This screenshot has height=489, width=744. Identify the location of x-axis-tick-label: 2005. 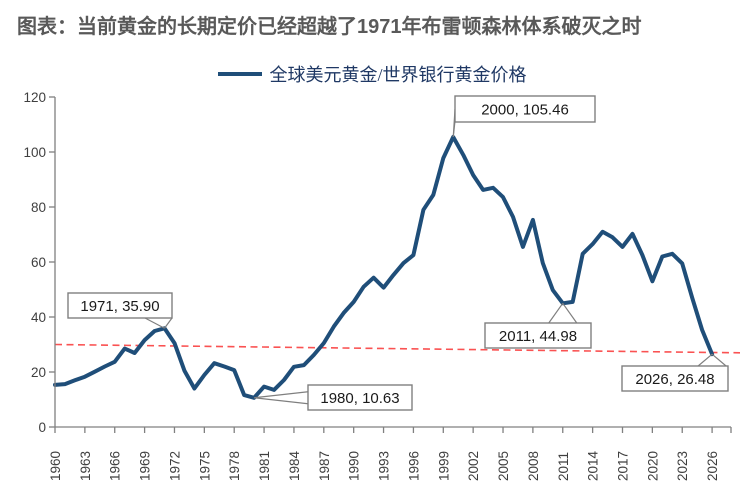
(503, 466).